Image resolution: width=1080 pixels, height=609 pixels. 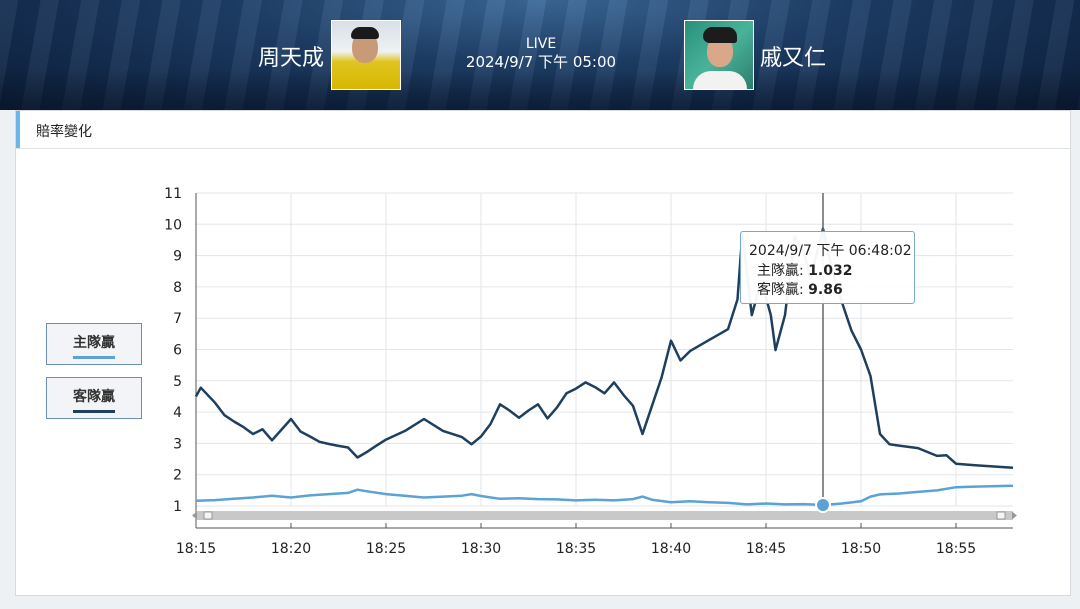 What do you see at coordinates (481, 549) in the screenshot?
I see `x-tick-label: 18:30` at bounding box center [481, 549].